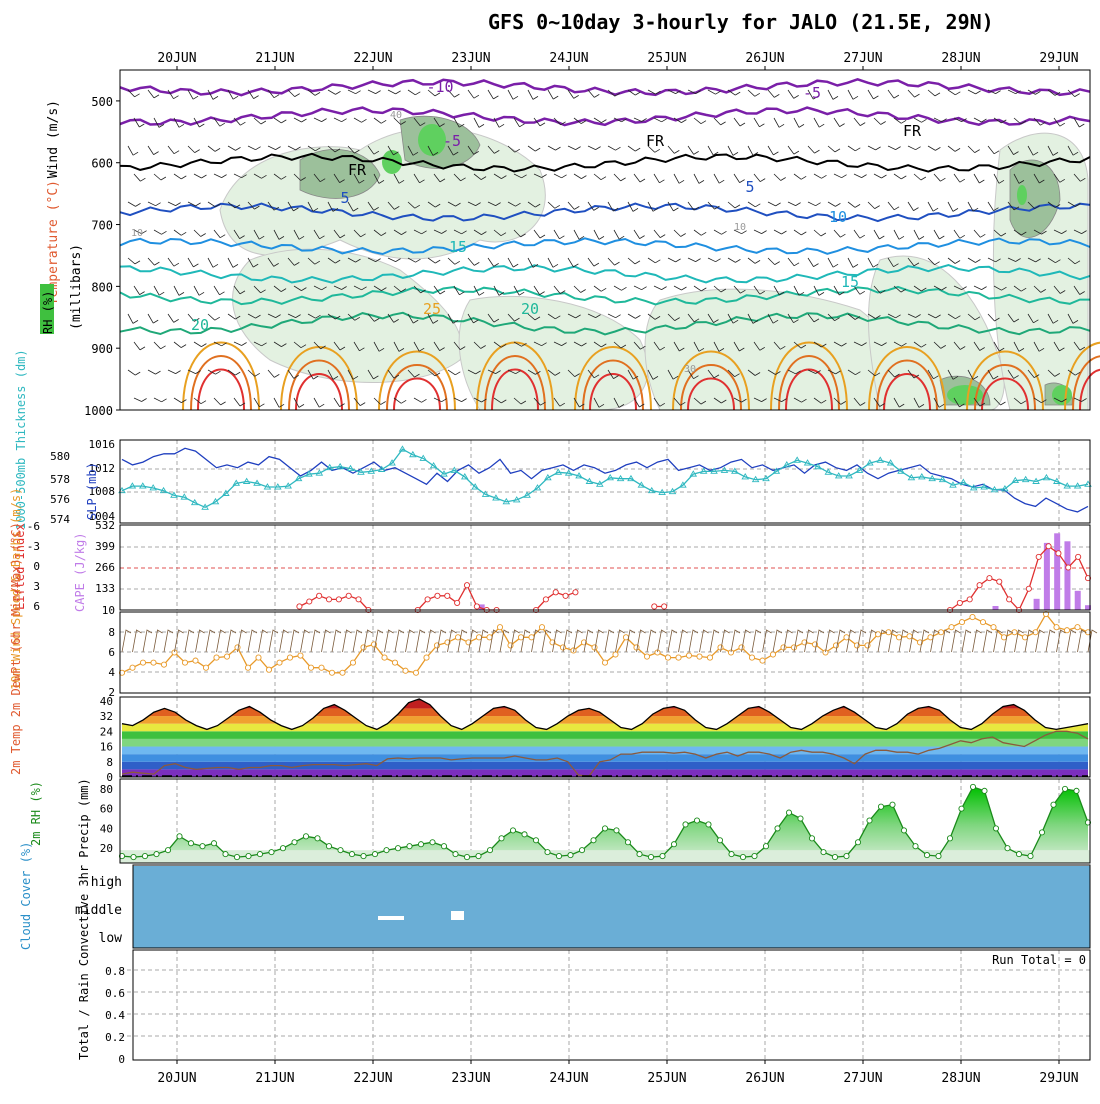 The width and height of the screenshot is (1100, 1104). What do you see at coordinates (372, 58) in the screenshot?
I see `date-label-top: 22JUN` at bounding box center [372, 58].